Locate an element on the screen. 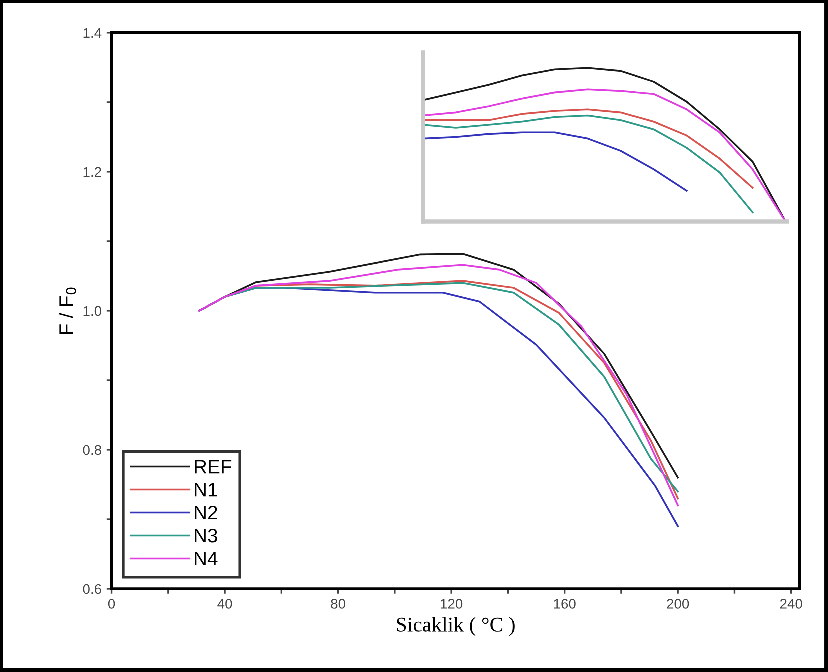 The width and height of the screenshot is (828, 672). legend-label: REF is located at coordinates (213, 467).